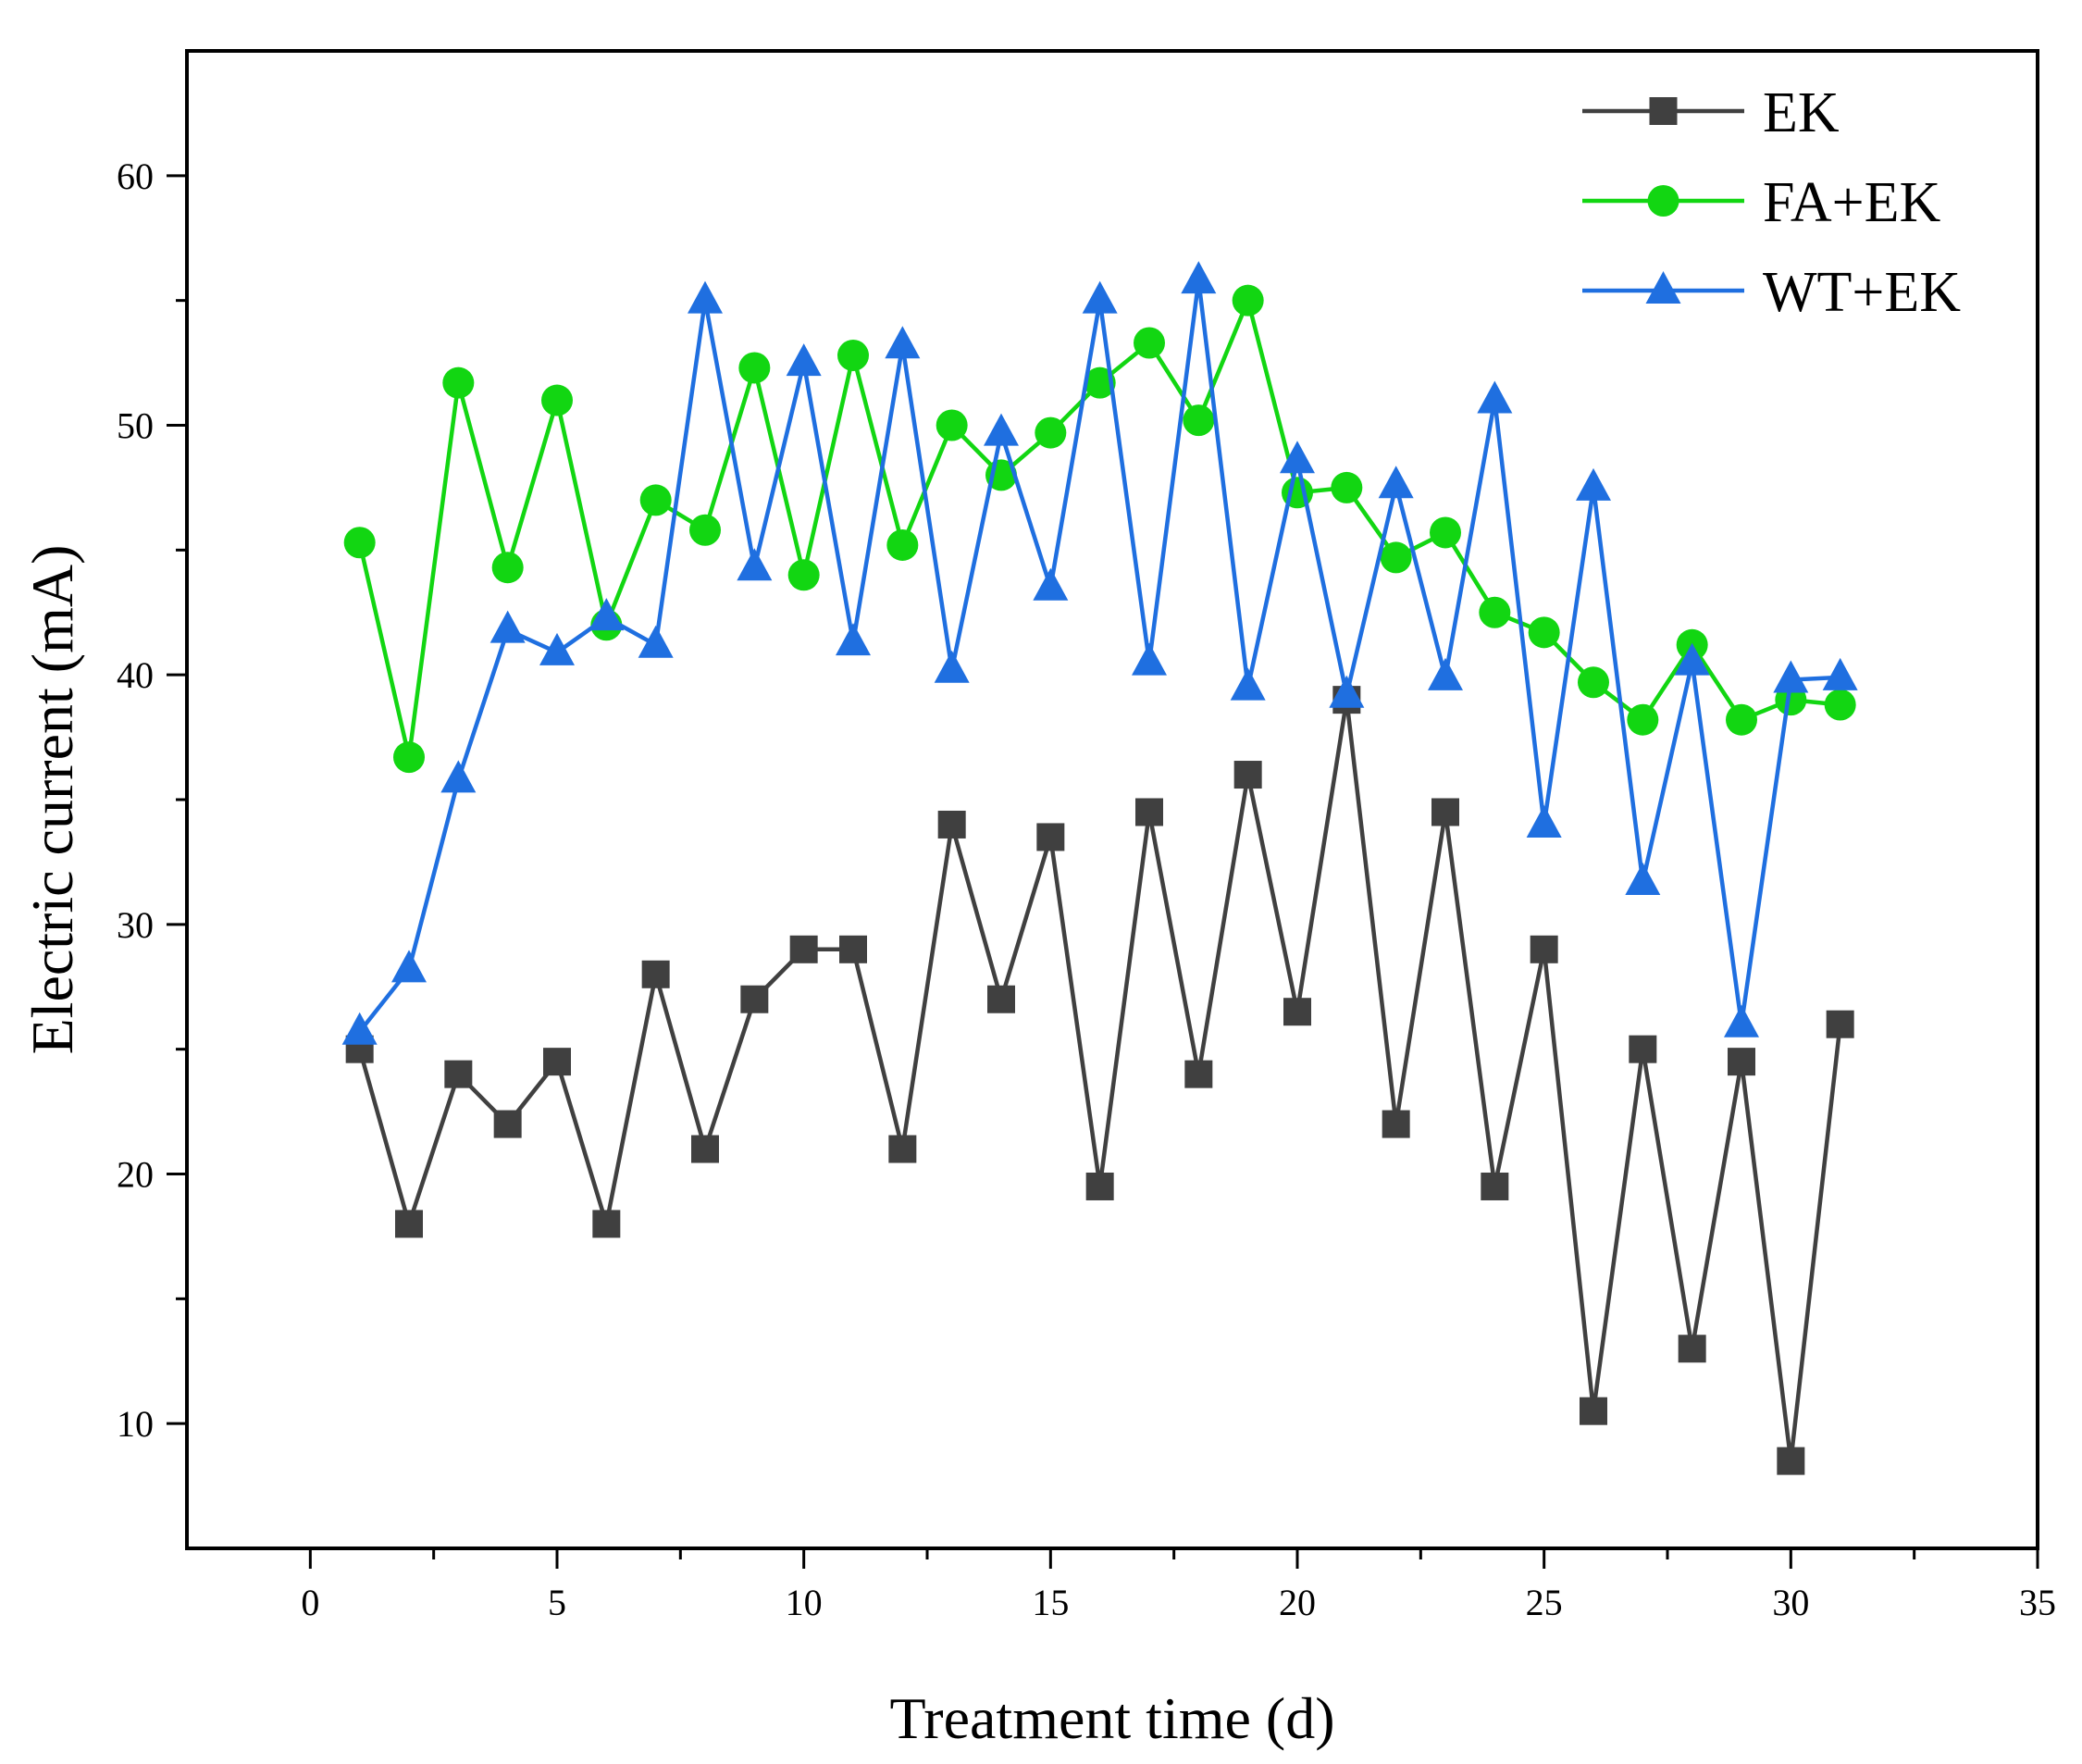  What do you see at coordinates (2038, 1602) in the screenshot?
I see `x-tick-label: 35` at bounding box center [2038, 1602].